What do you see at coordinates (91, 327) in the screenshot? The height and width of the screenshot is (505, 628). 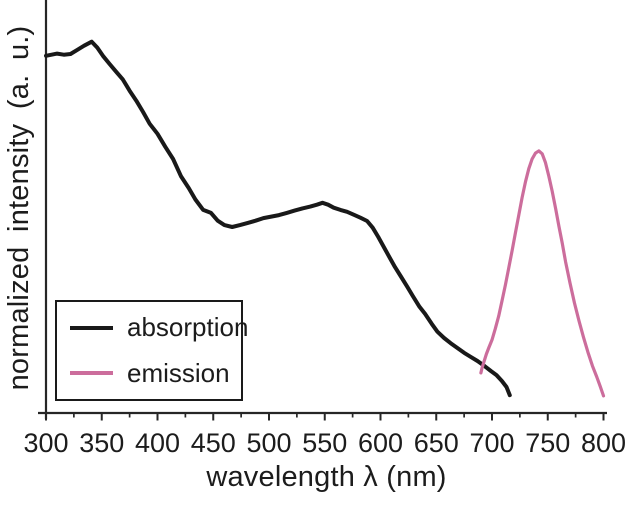 I see `absorption-line-sample` at bounding box center [91, 327].